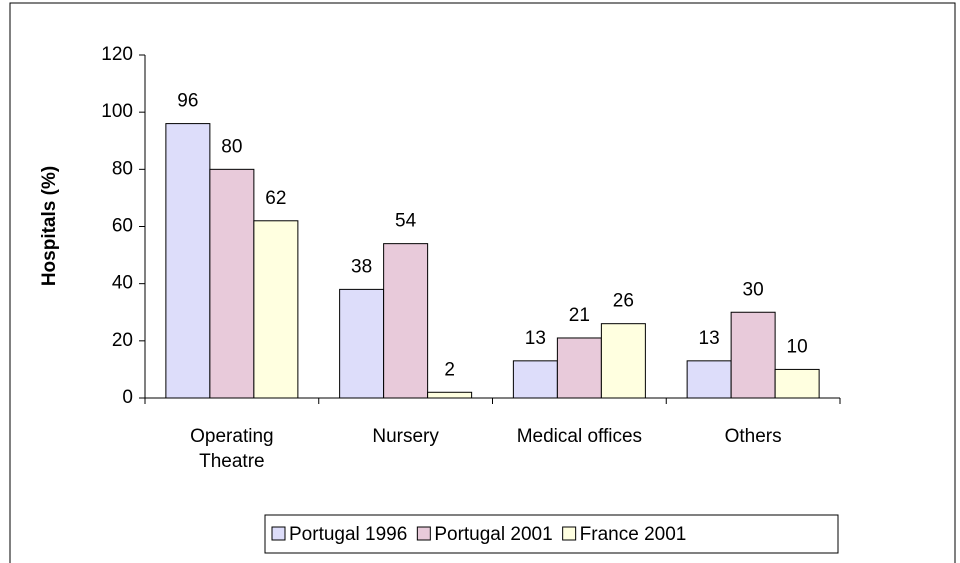  I want to click on x-tick-label: Operating Theatre, so click(232, 449).